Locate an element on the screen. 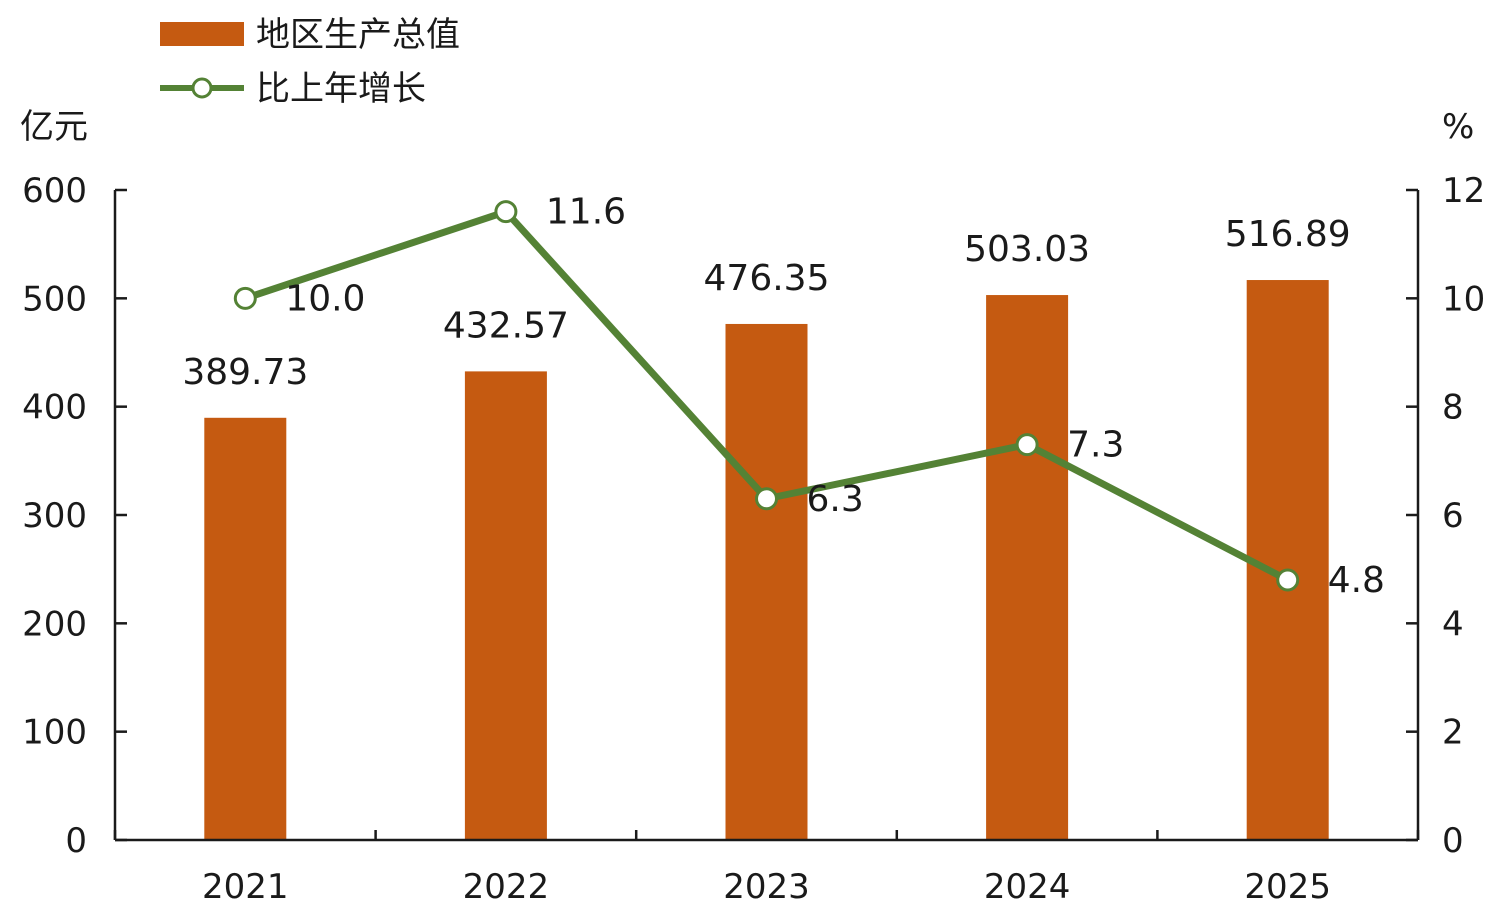  legend: 地区生产总值 比上年增长 is located at coordinates (310, 62).